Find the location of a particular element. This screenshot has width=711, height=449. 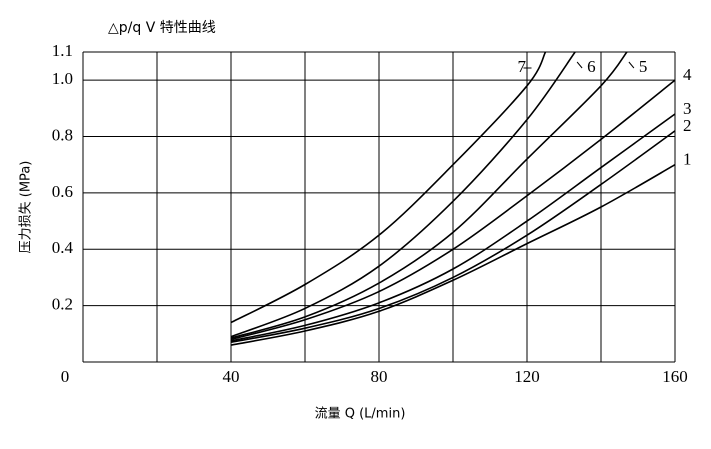

curve-label: 7 is located at coordinates (522, 66).